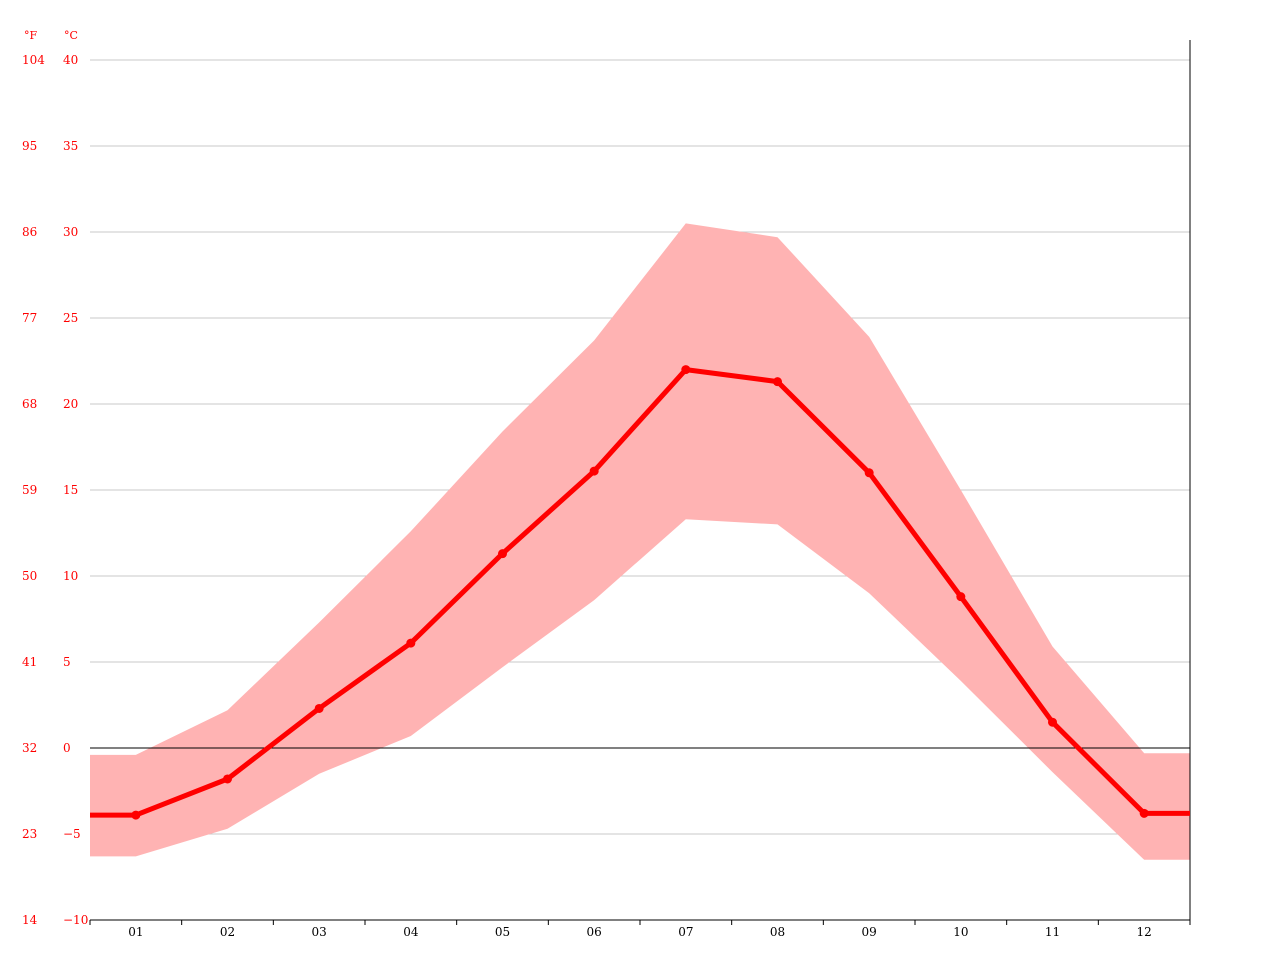 This screenshot has height=960, width=1280. What do you see at coordinates (70, 232) in the screenshot?
I see `y-tick-label-c: 30` at bounding box center [70, 232].